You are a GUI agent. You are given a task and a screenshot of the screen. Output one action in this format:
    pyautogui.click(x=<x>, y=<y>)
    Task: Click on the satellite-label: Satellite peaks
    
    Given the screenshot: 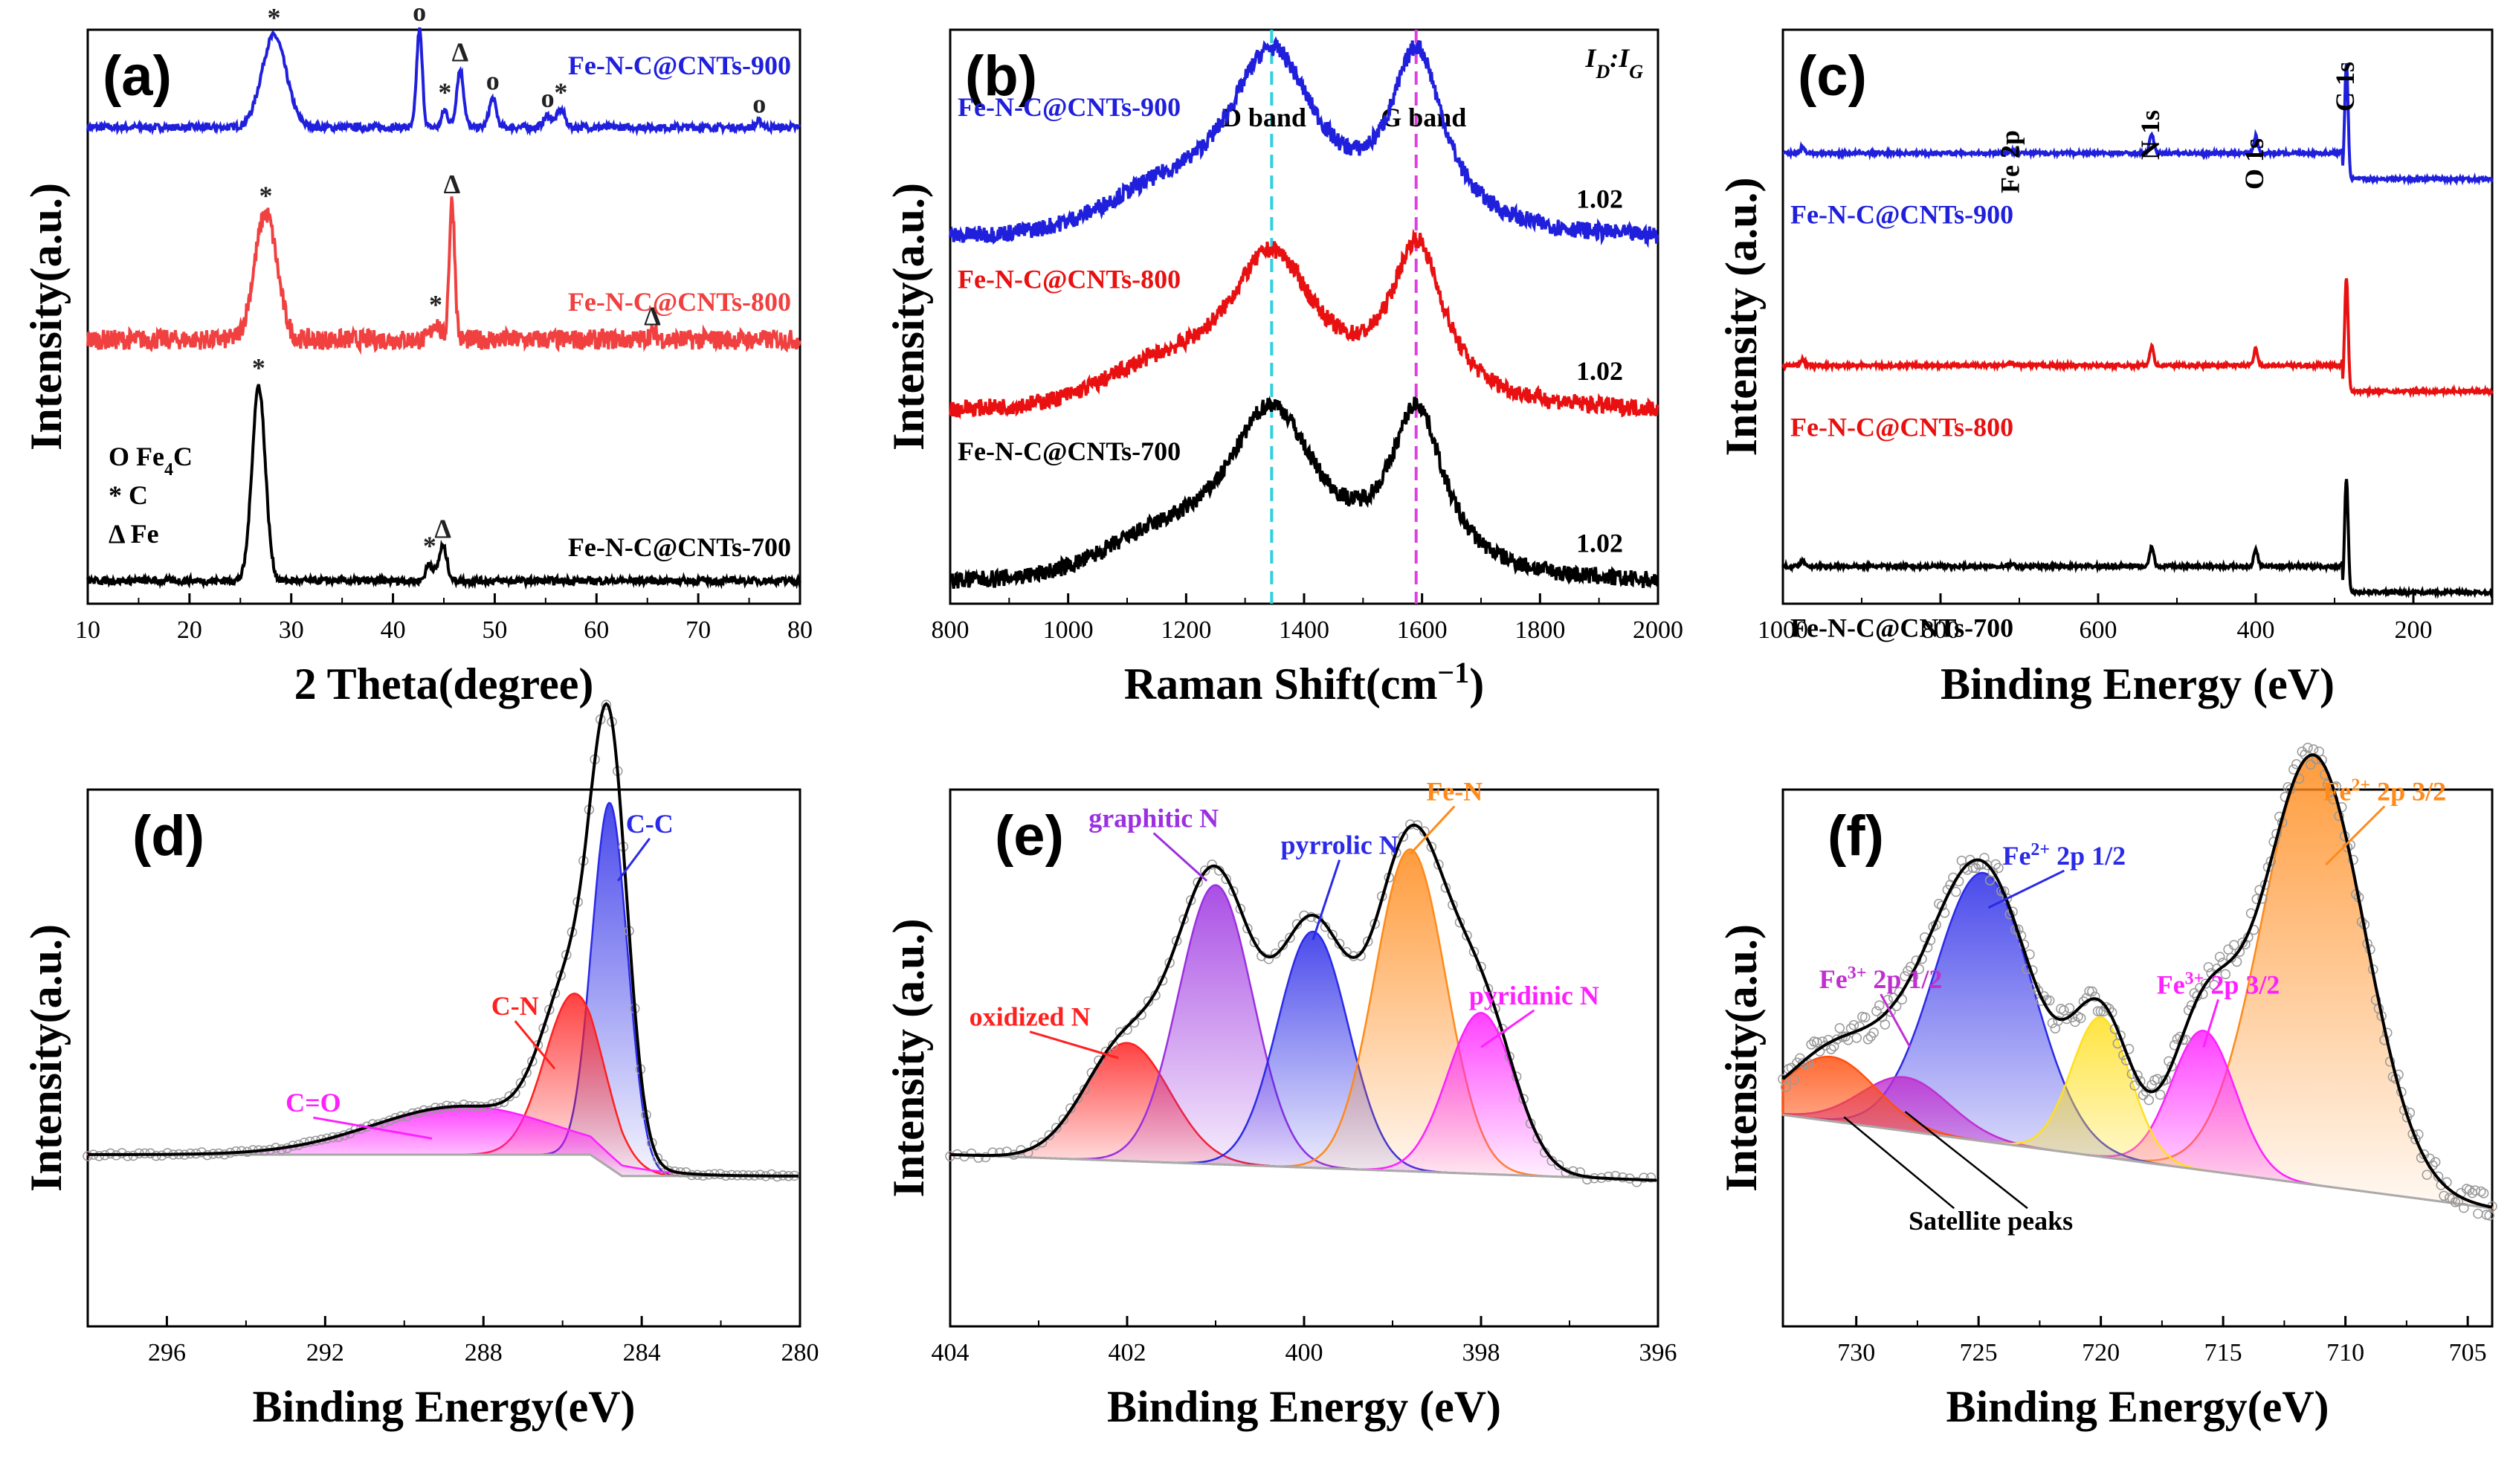 What is the action you would take?
    pyautogui.click(x=1991, y=1221)
    